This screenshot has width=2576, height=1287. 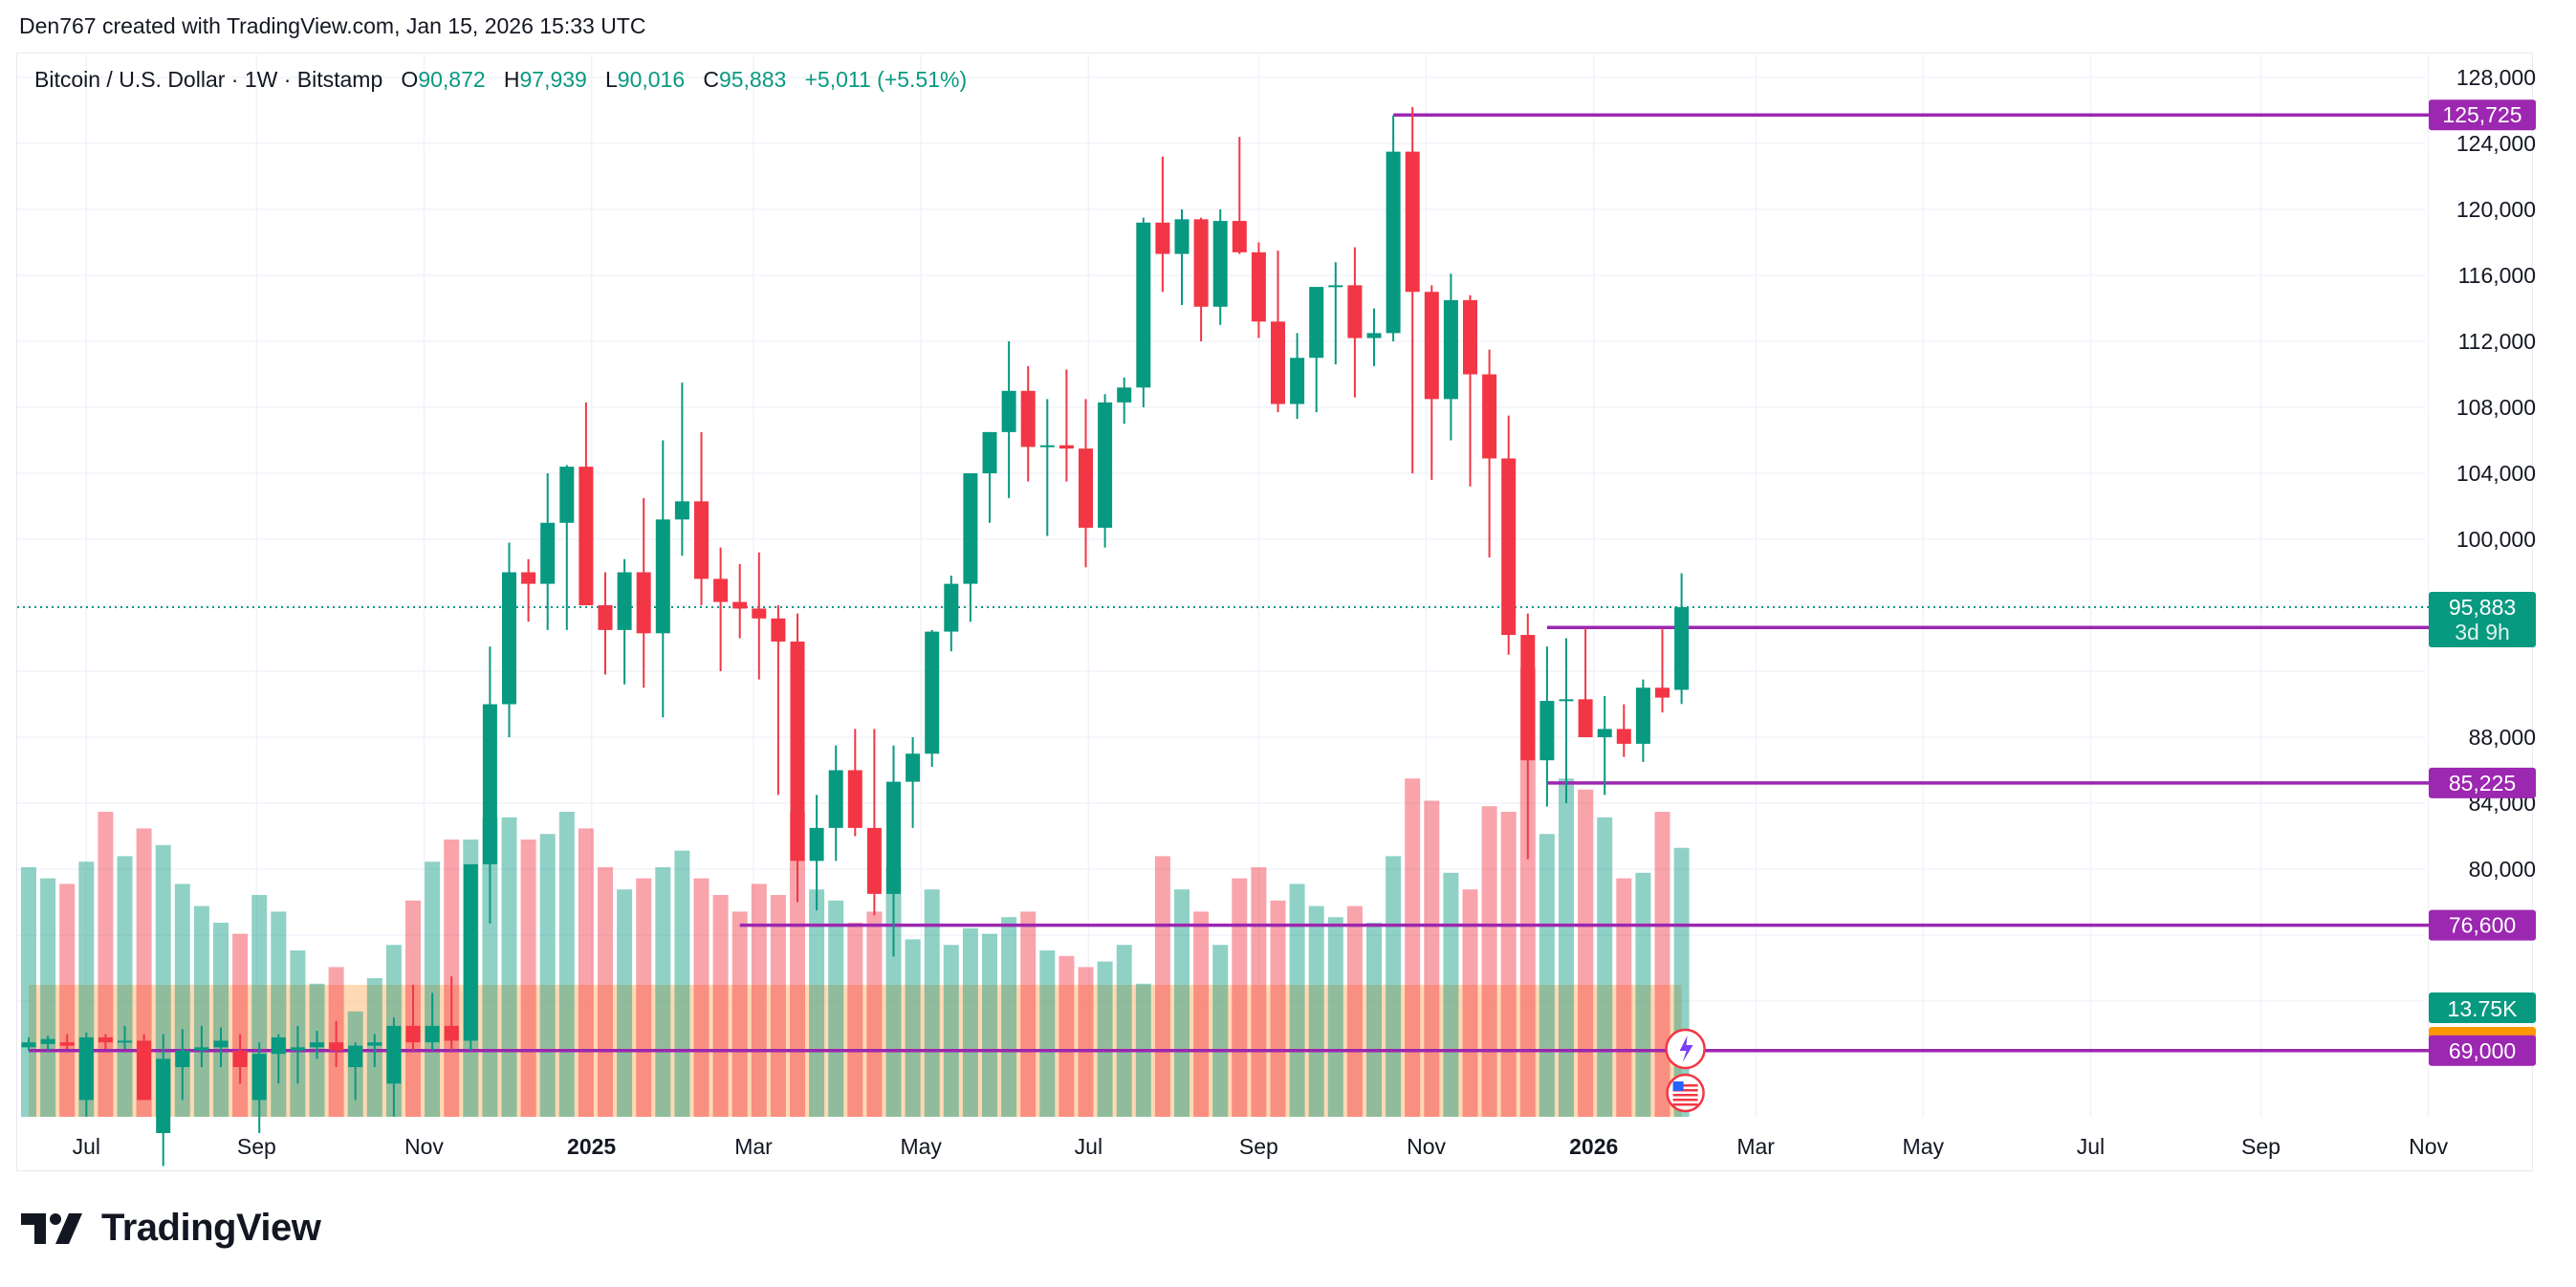 I want to click on change-value: +5,011 (+5.51%), so click(x=886, y=79).